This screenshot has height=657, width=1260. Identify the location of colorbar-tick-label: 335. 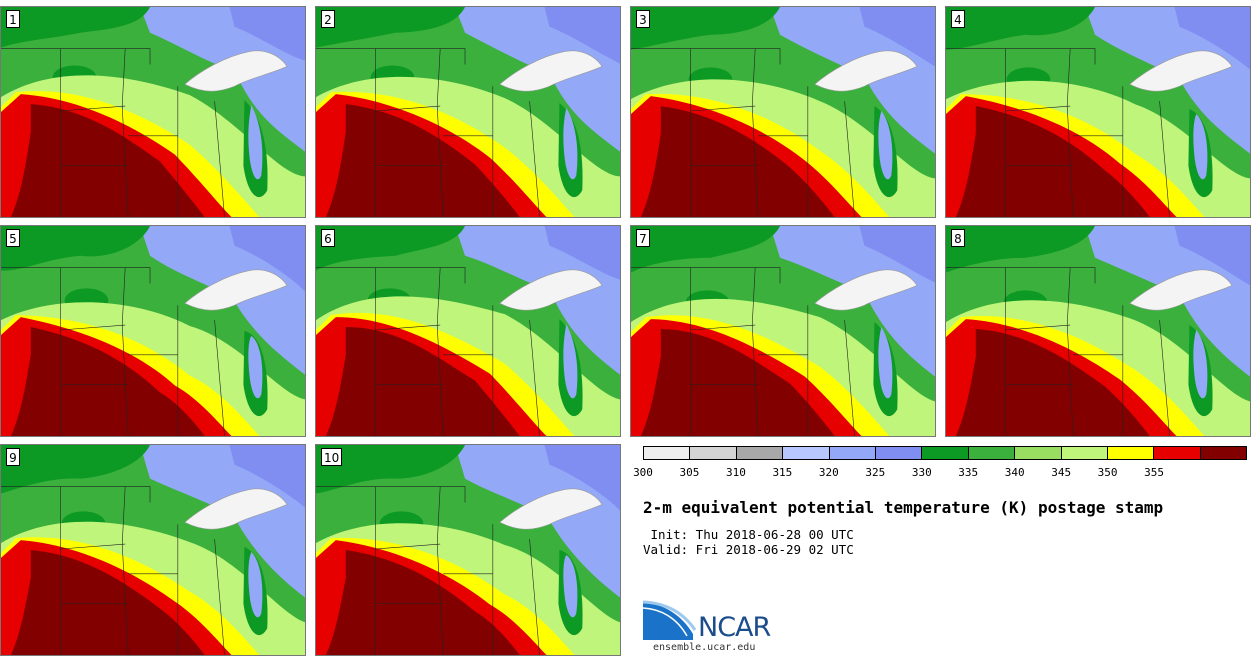
(968, 472).